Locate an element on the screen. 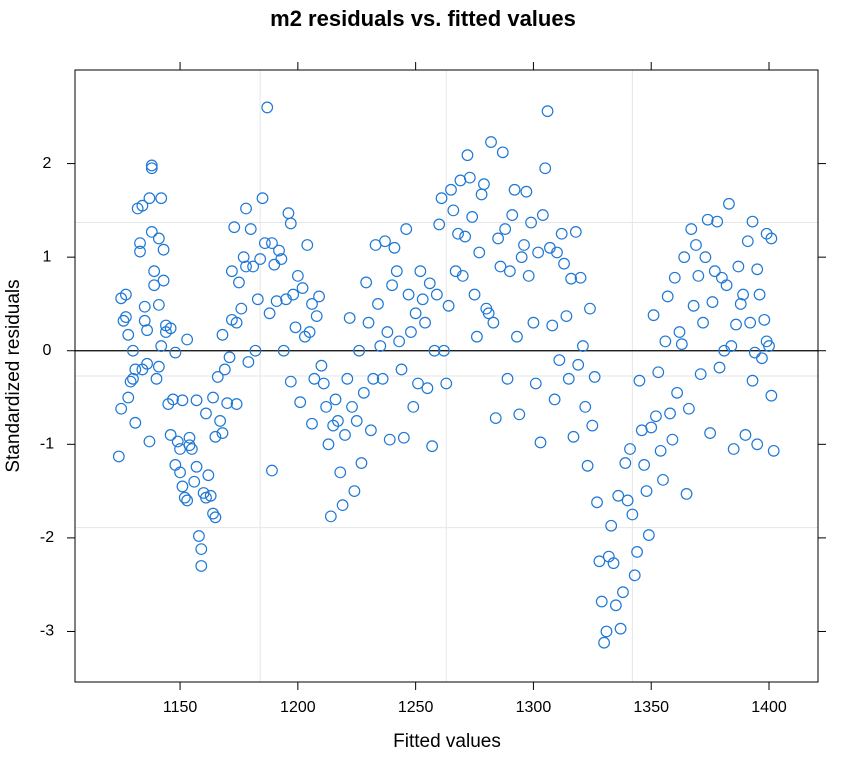  y-tick-label: 2 is located at coordinates (47, 163).